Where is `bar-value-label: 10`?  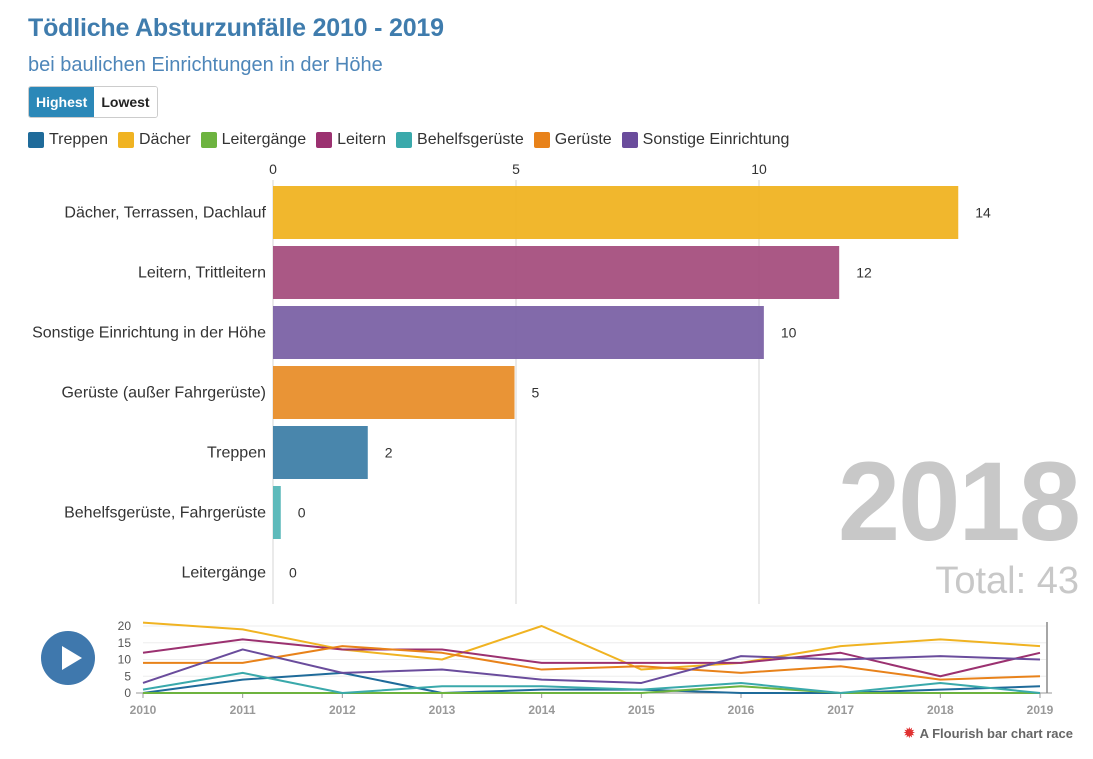 bar-value-label: 10 is located at coordinates (789, 333).